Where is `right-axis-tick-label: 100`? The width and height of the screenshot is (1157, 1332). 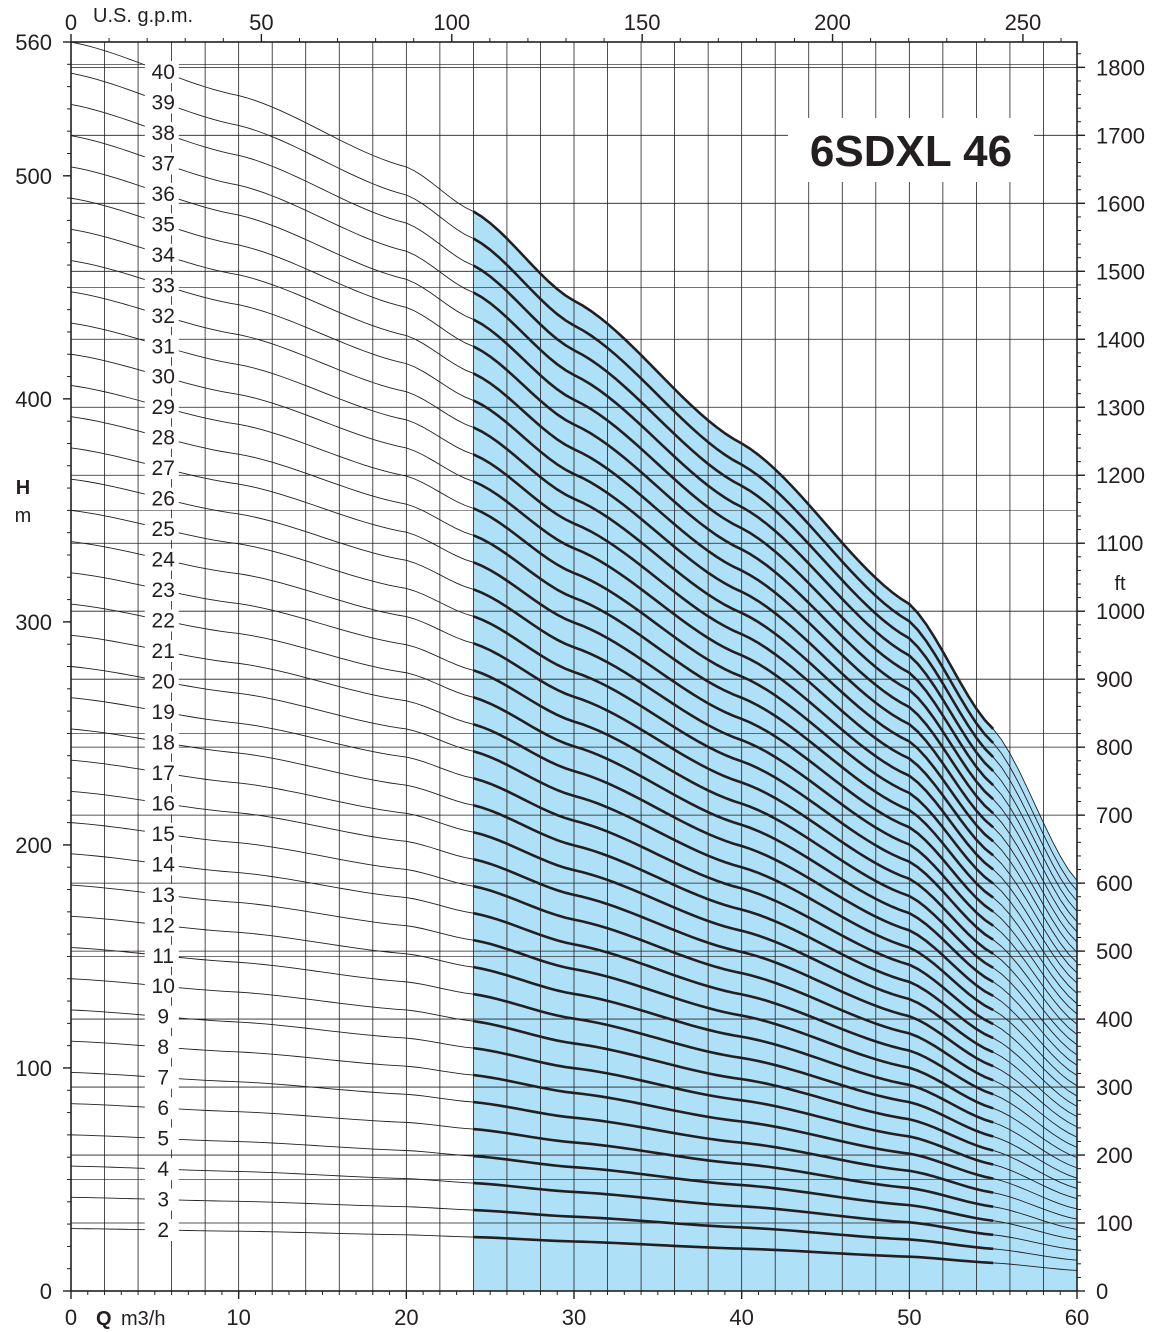 right-axis-tick-label: 100 is located at coordinates (1114, 1223).